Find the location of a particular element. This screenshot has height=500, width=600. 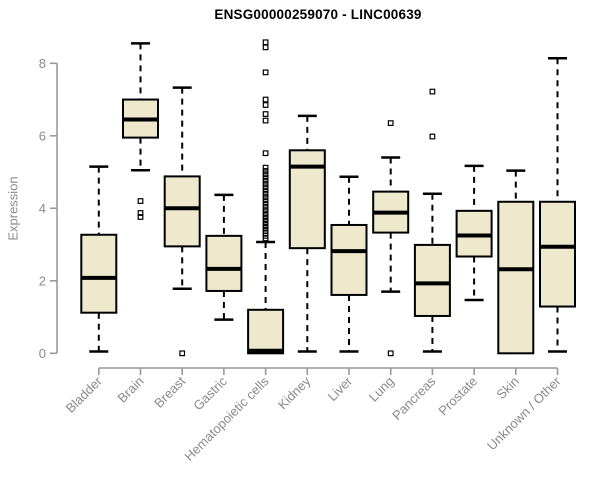

hematopoietic-cells-box is located at coordinates (266, 331).